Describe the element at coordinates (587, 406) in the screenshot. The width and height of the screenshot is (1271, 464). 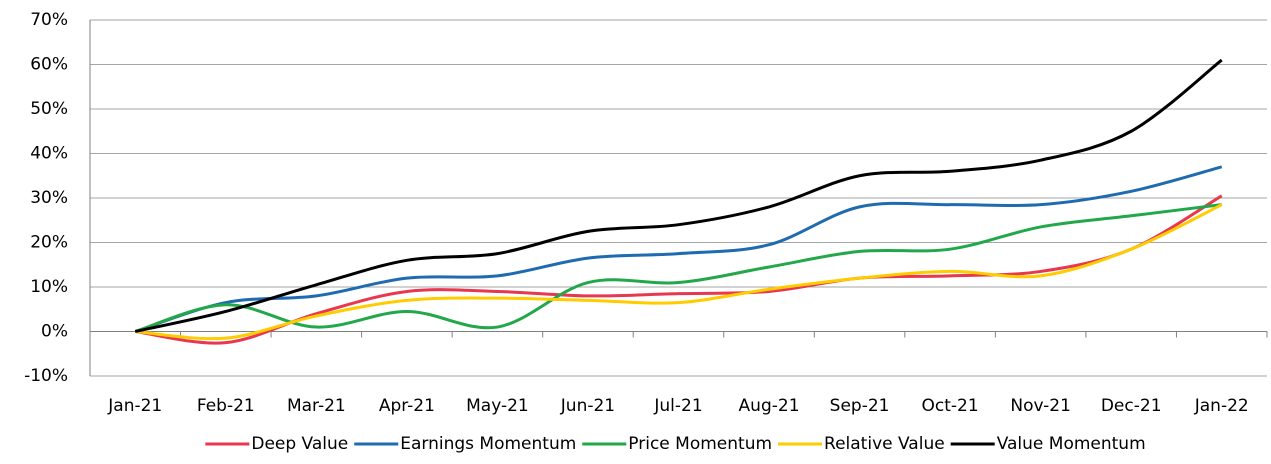
I see `x-tick-label: Jun-21` at that location.